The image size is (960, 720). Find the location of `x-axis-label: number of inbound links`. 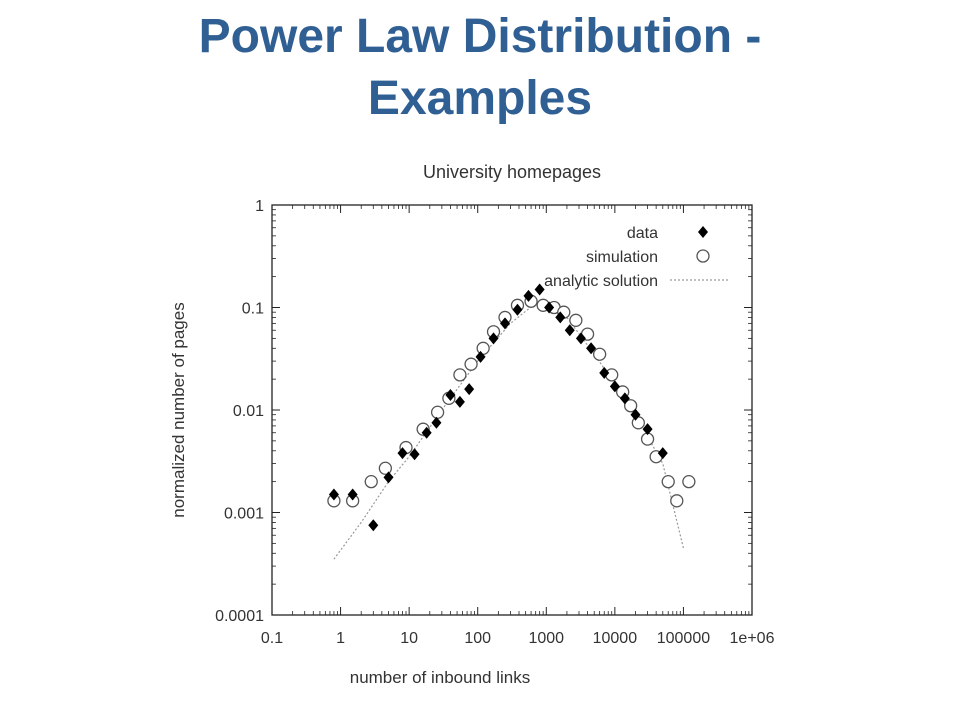

x-axis-label: number of inbound links is located at coordinates (440, 677).